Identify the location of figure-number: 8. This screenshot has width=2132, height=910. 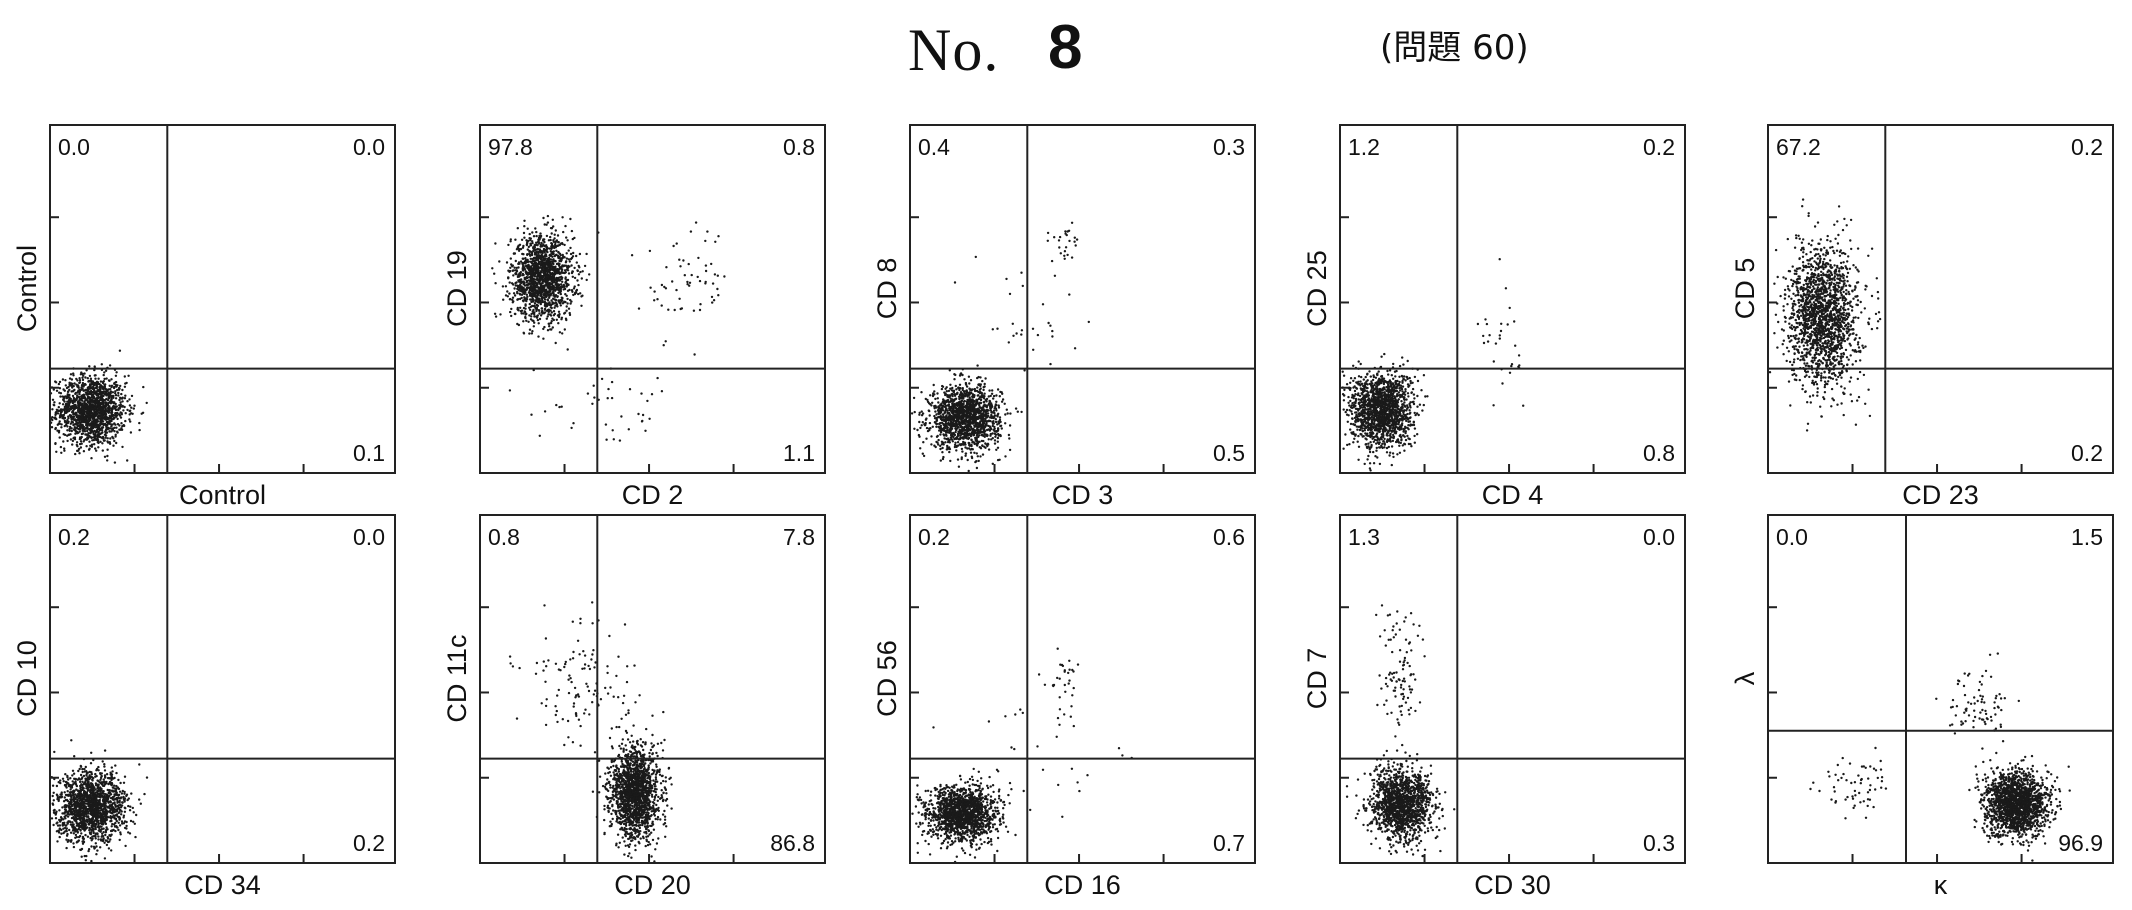
(1065, 47).